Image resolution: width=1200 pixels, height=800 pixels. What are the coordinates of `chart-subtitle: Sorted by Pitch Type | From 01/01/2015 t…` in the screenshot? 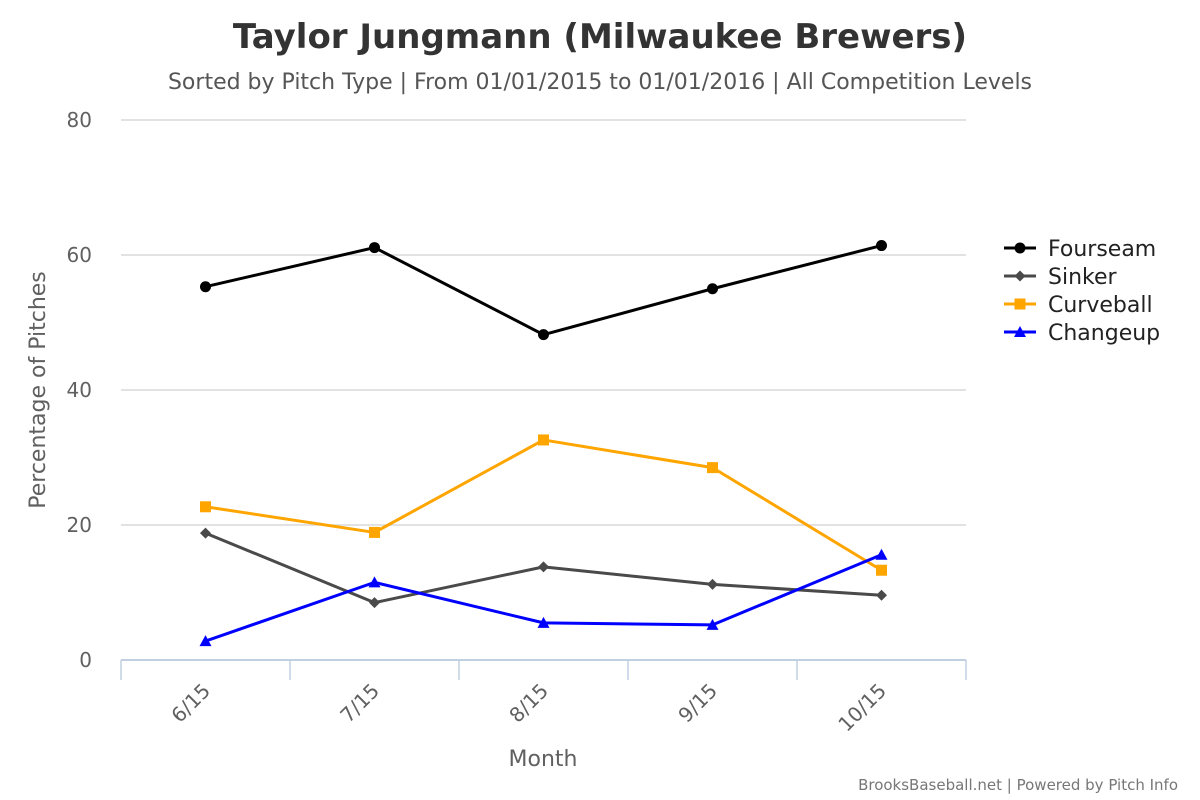 It's located at (600, 82).